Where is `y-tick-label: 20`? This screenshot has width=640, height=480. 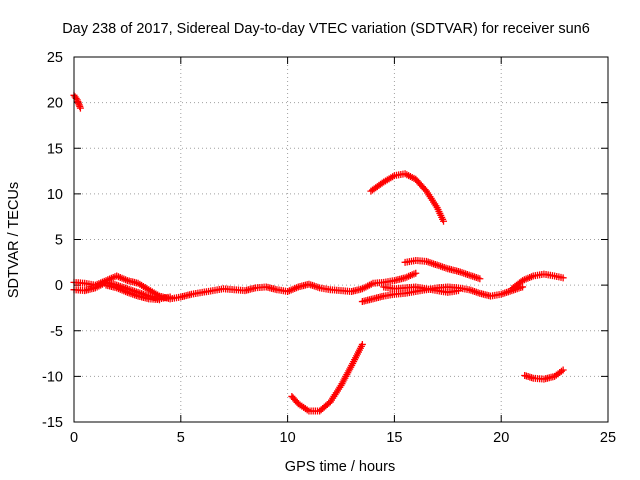 y-tick-label: 20 is located at coordinates (55, 104).